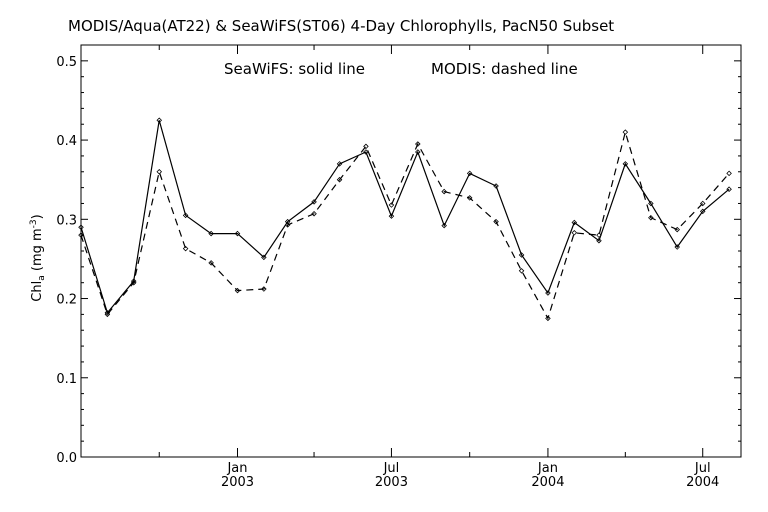  What do you see at coordinates (66, 62) in the screenshot?
I see `y-tick-label: 0.5` at bounding box center [66, 62].